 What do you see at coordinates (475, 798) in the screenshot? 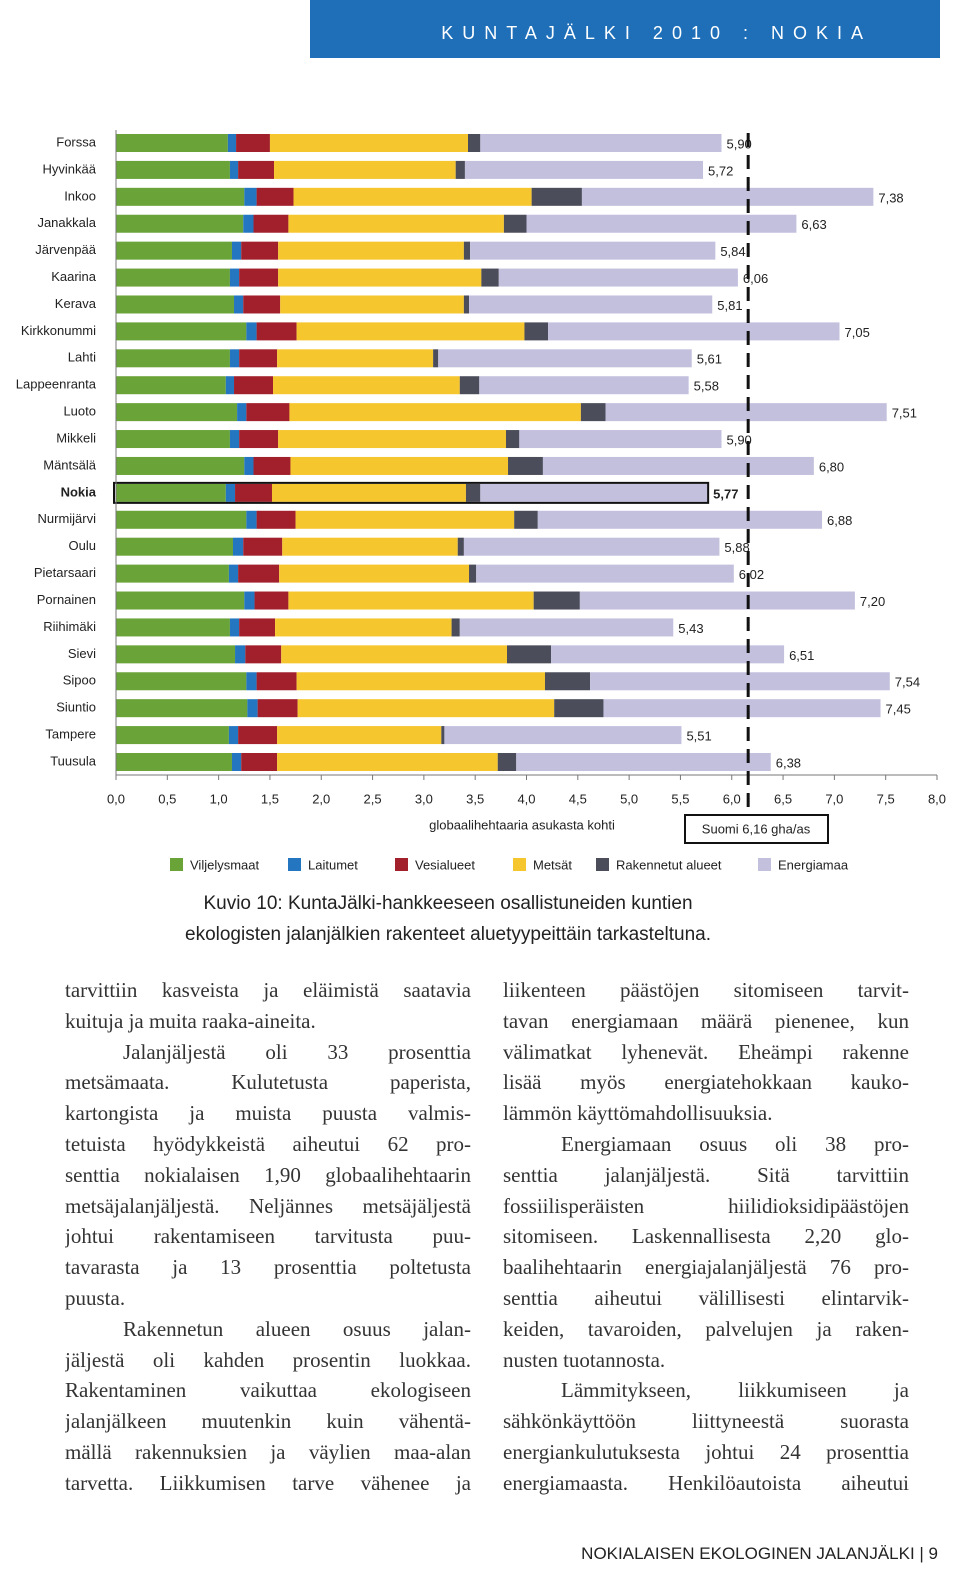
I see `x-tick-label: 3,5` at bounding box center [475, 798].